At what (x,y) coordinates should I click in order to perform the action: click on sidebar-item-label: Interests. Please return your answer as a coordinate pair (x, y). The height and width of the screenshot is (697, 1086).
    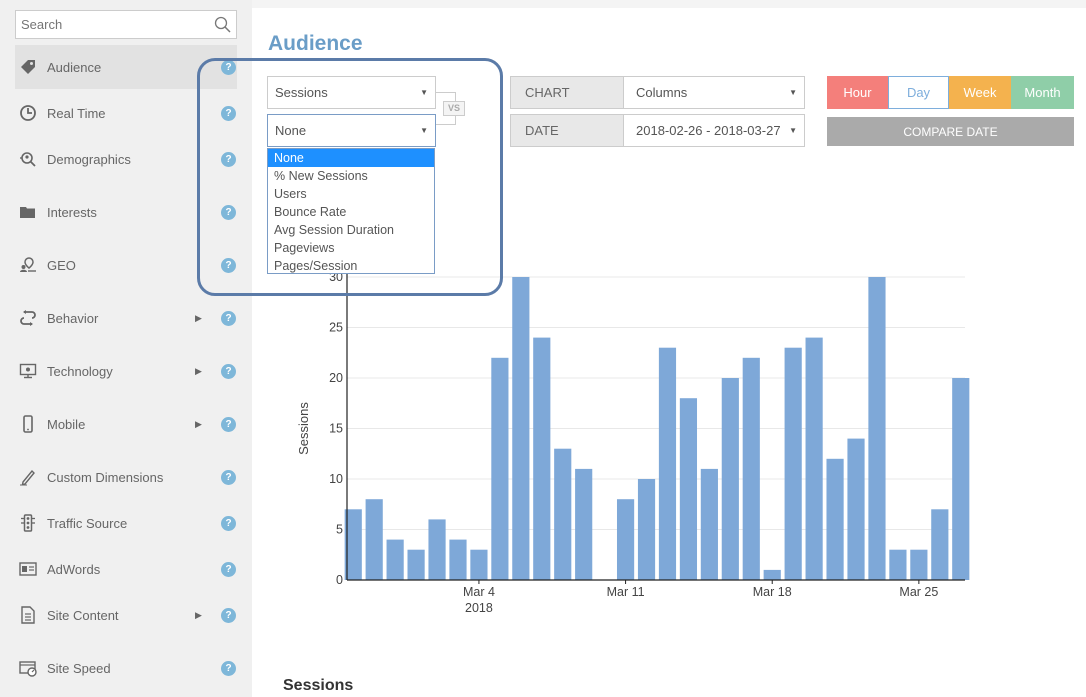
    Looking at the image, I should click on (72, 212).